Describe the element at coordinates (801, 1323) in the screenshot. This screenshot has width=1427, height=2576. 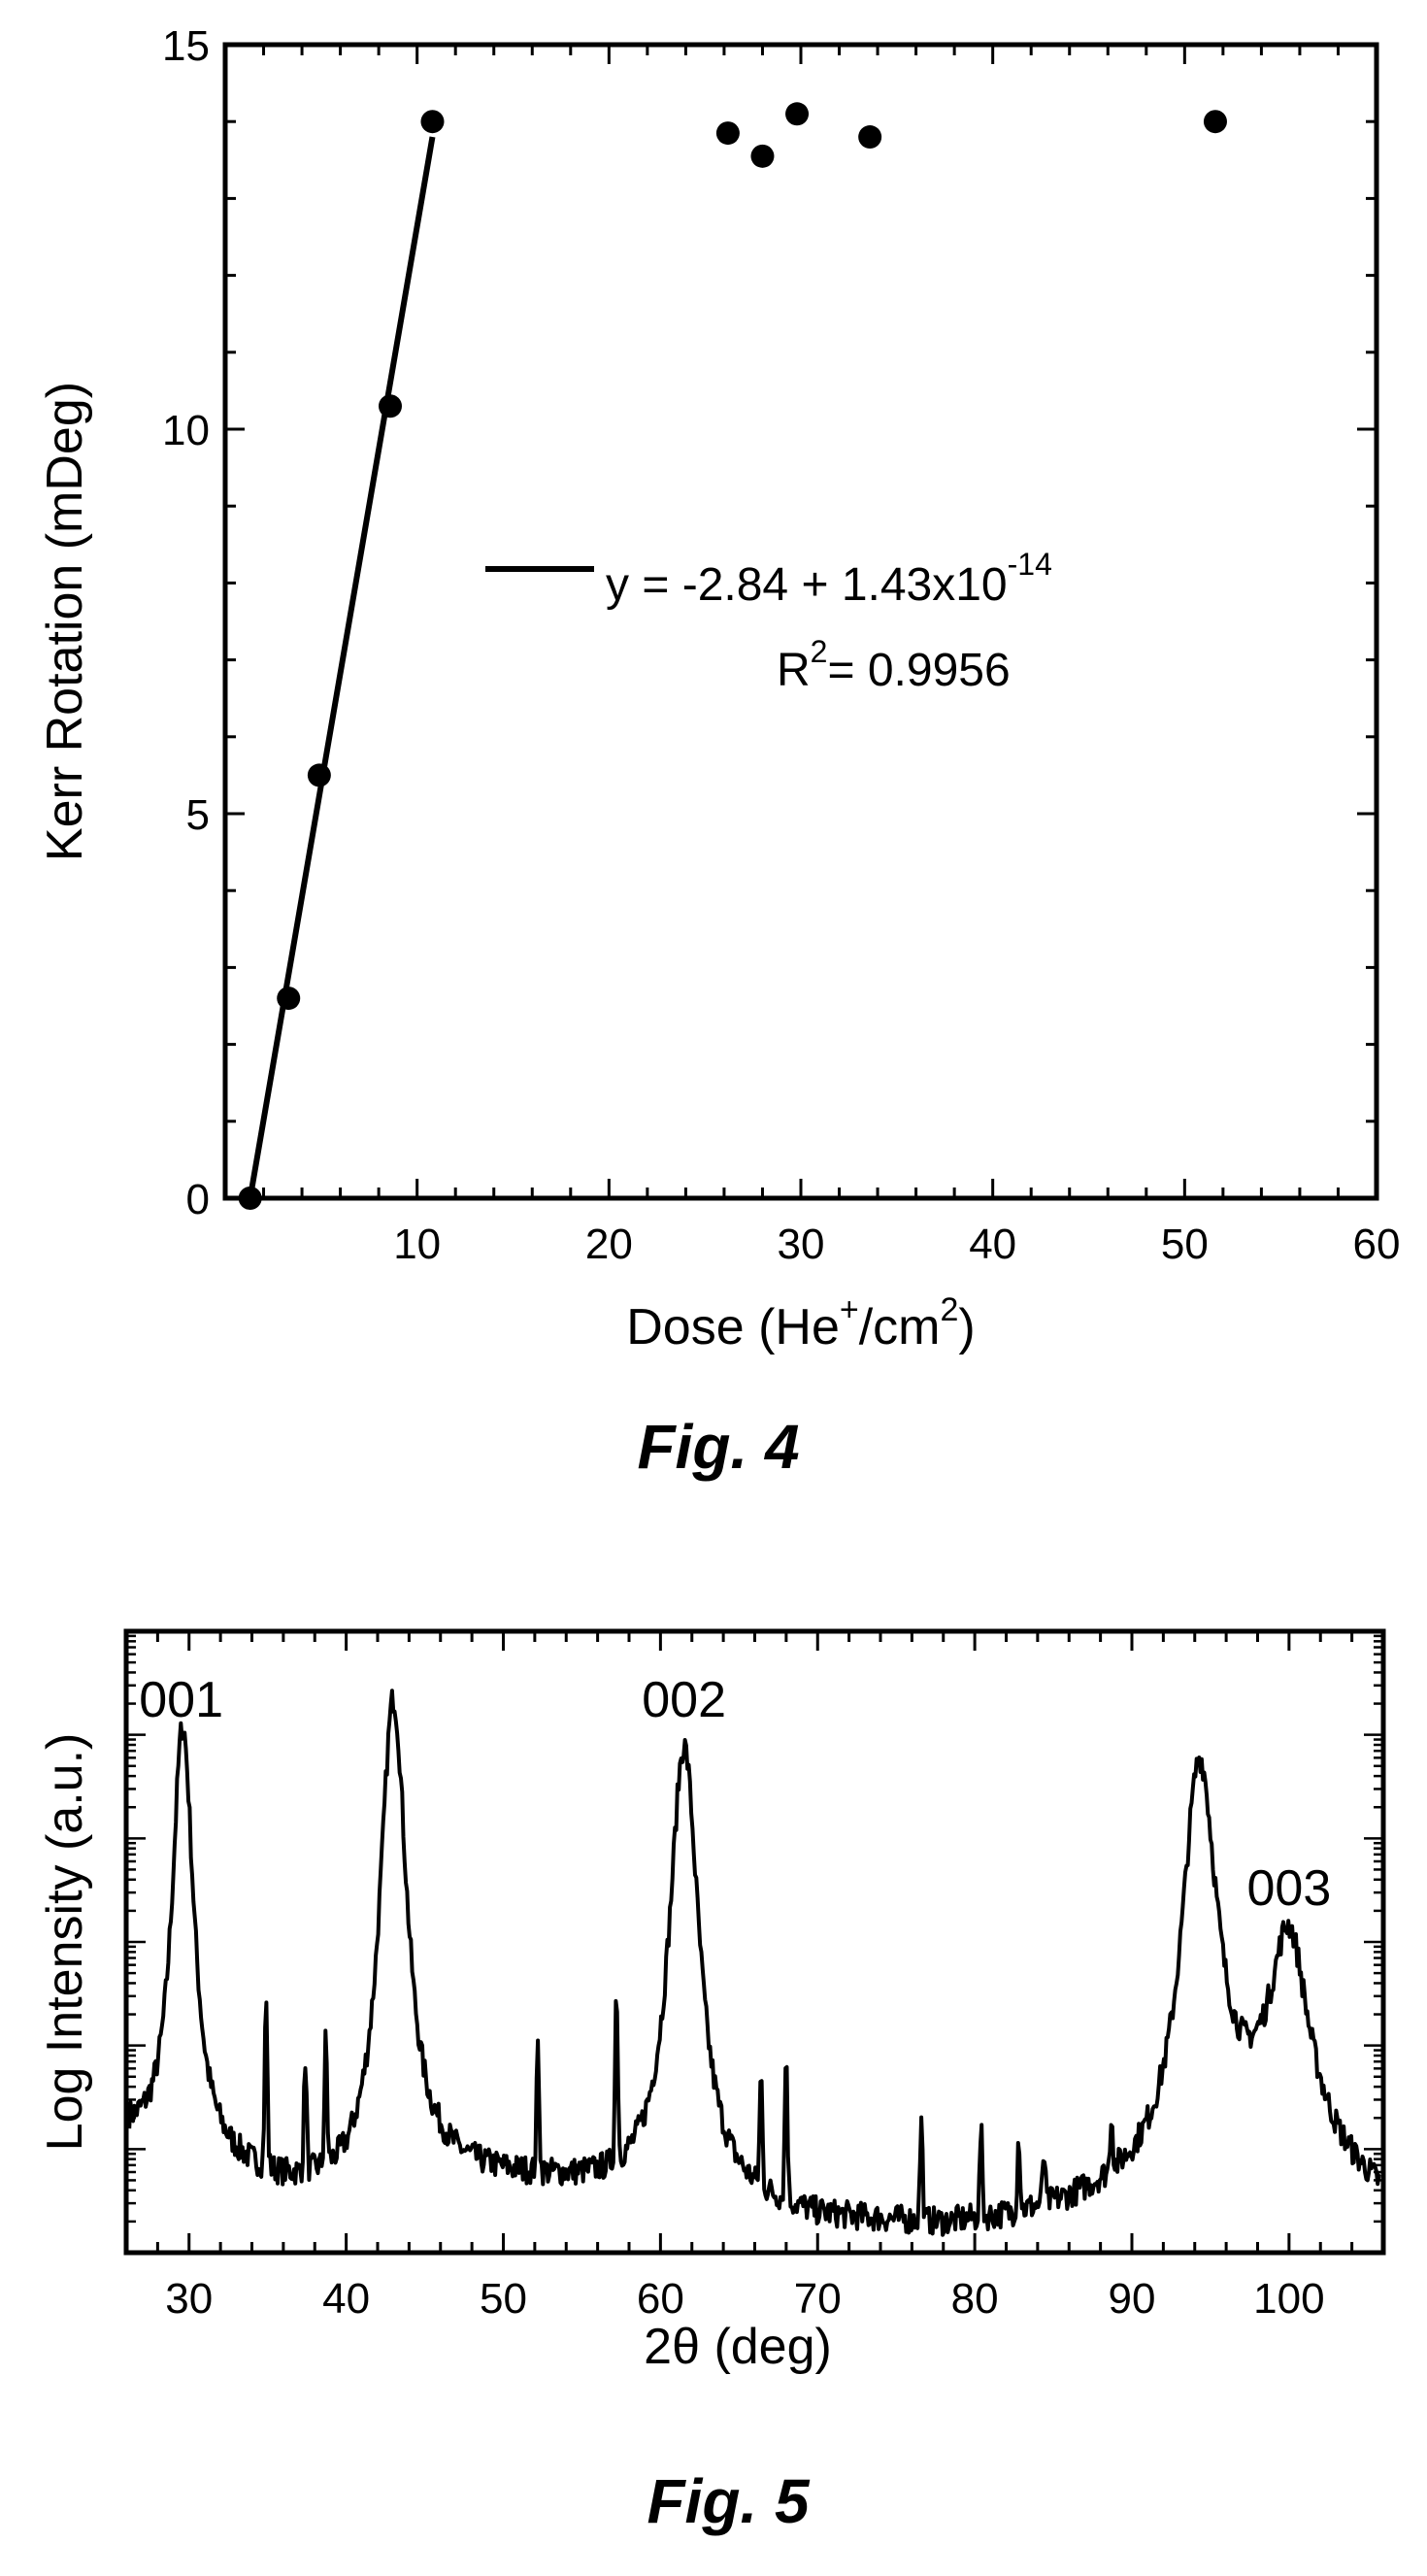
I see `fig4-x-axis-label: Dose (He+/cm2)` at that location.